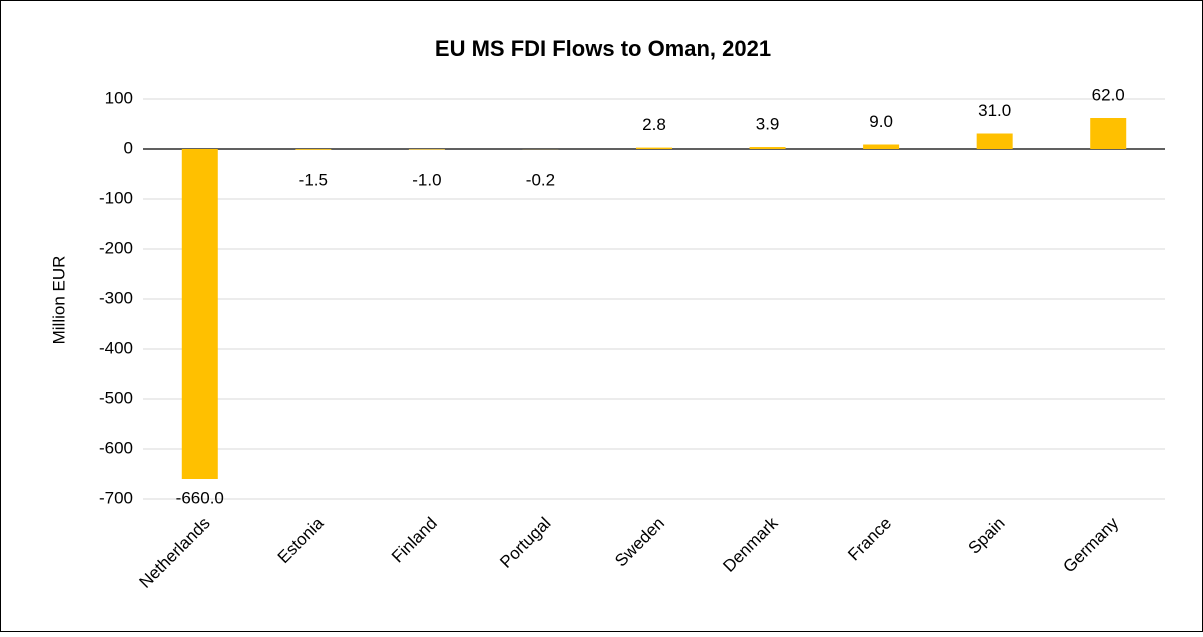 The image size is (1203, 637). What do you see at coordinates (128, 147) in the screenshot?
I see `y-tick-label: 0` at bounding box center [128, 147].